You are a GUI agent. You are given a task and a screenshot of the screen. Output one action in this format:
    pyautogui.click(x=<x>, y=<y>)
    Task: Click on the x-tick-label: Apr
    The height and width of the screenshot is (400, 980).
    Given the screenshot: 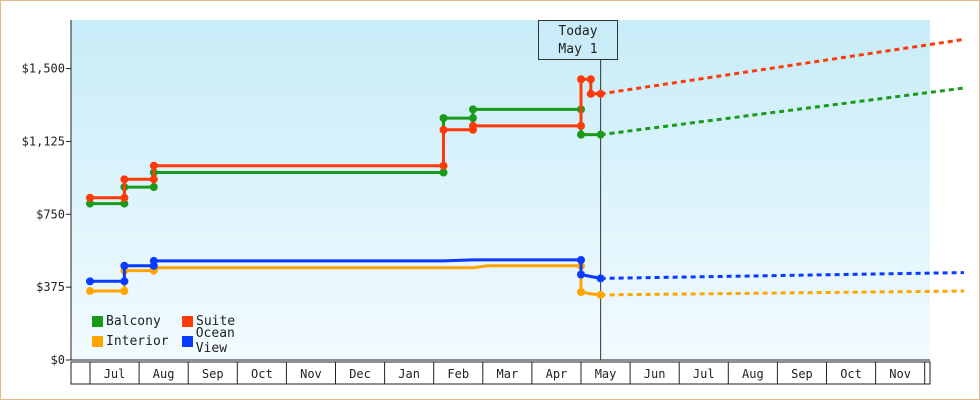 What is the action you would take?
    pyautogui.click(x=557, y=374)
    